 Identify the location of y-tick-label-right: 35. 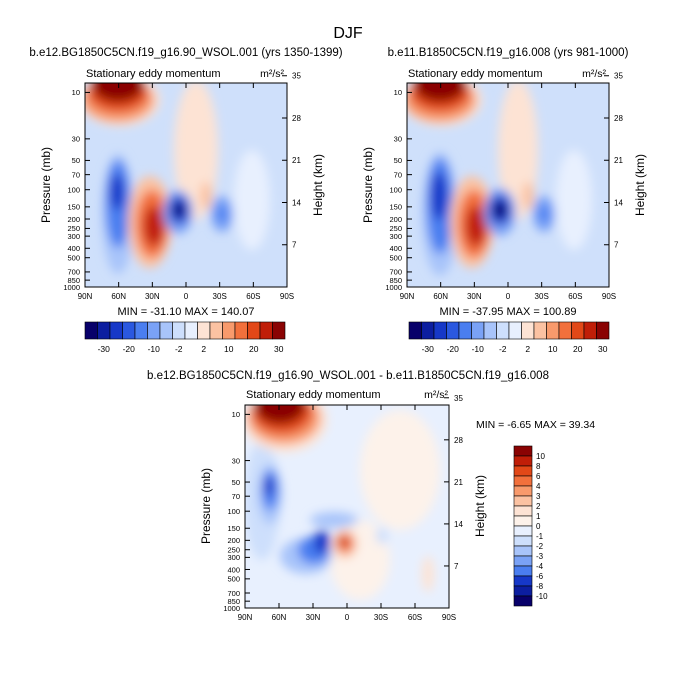
(458, 398).